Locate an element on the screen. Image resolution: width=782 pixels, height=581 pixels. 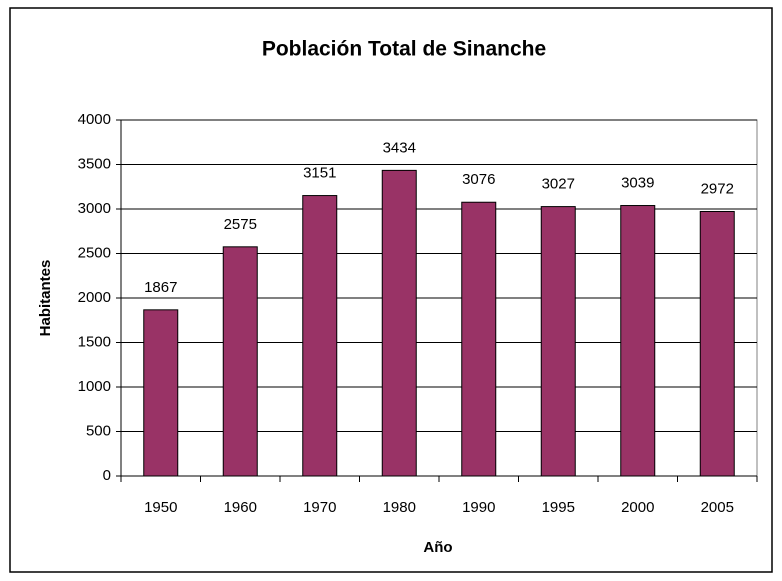
y-tick-label: 500 is located at coordinates (98, 430).